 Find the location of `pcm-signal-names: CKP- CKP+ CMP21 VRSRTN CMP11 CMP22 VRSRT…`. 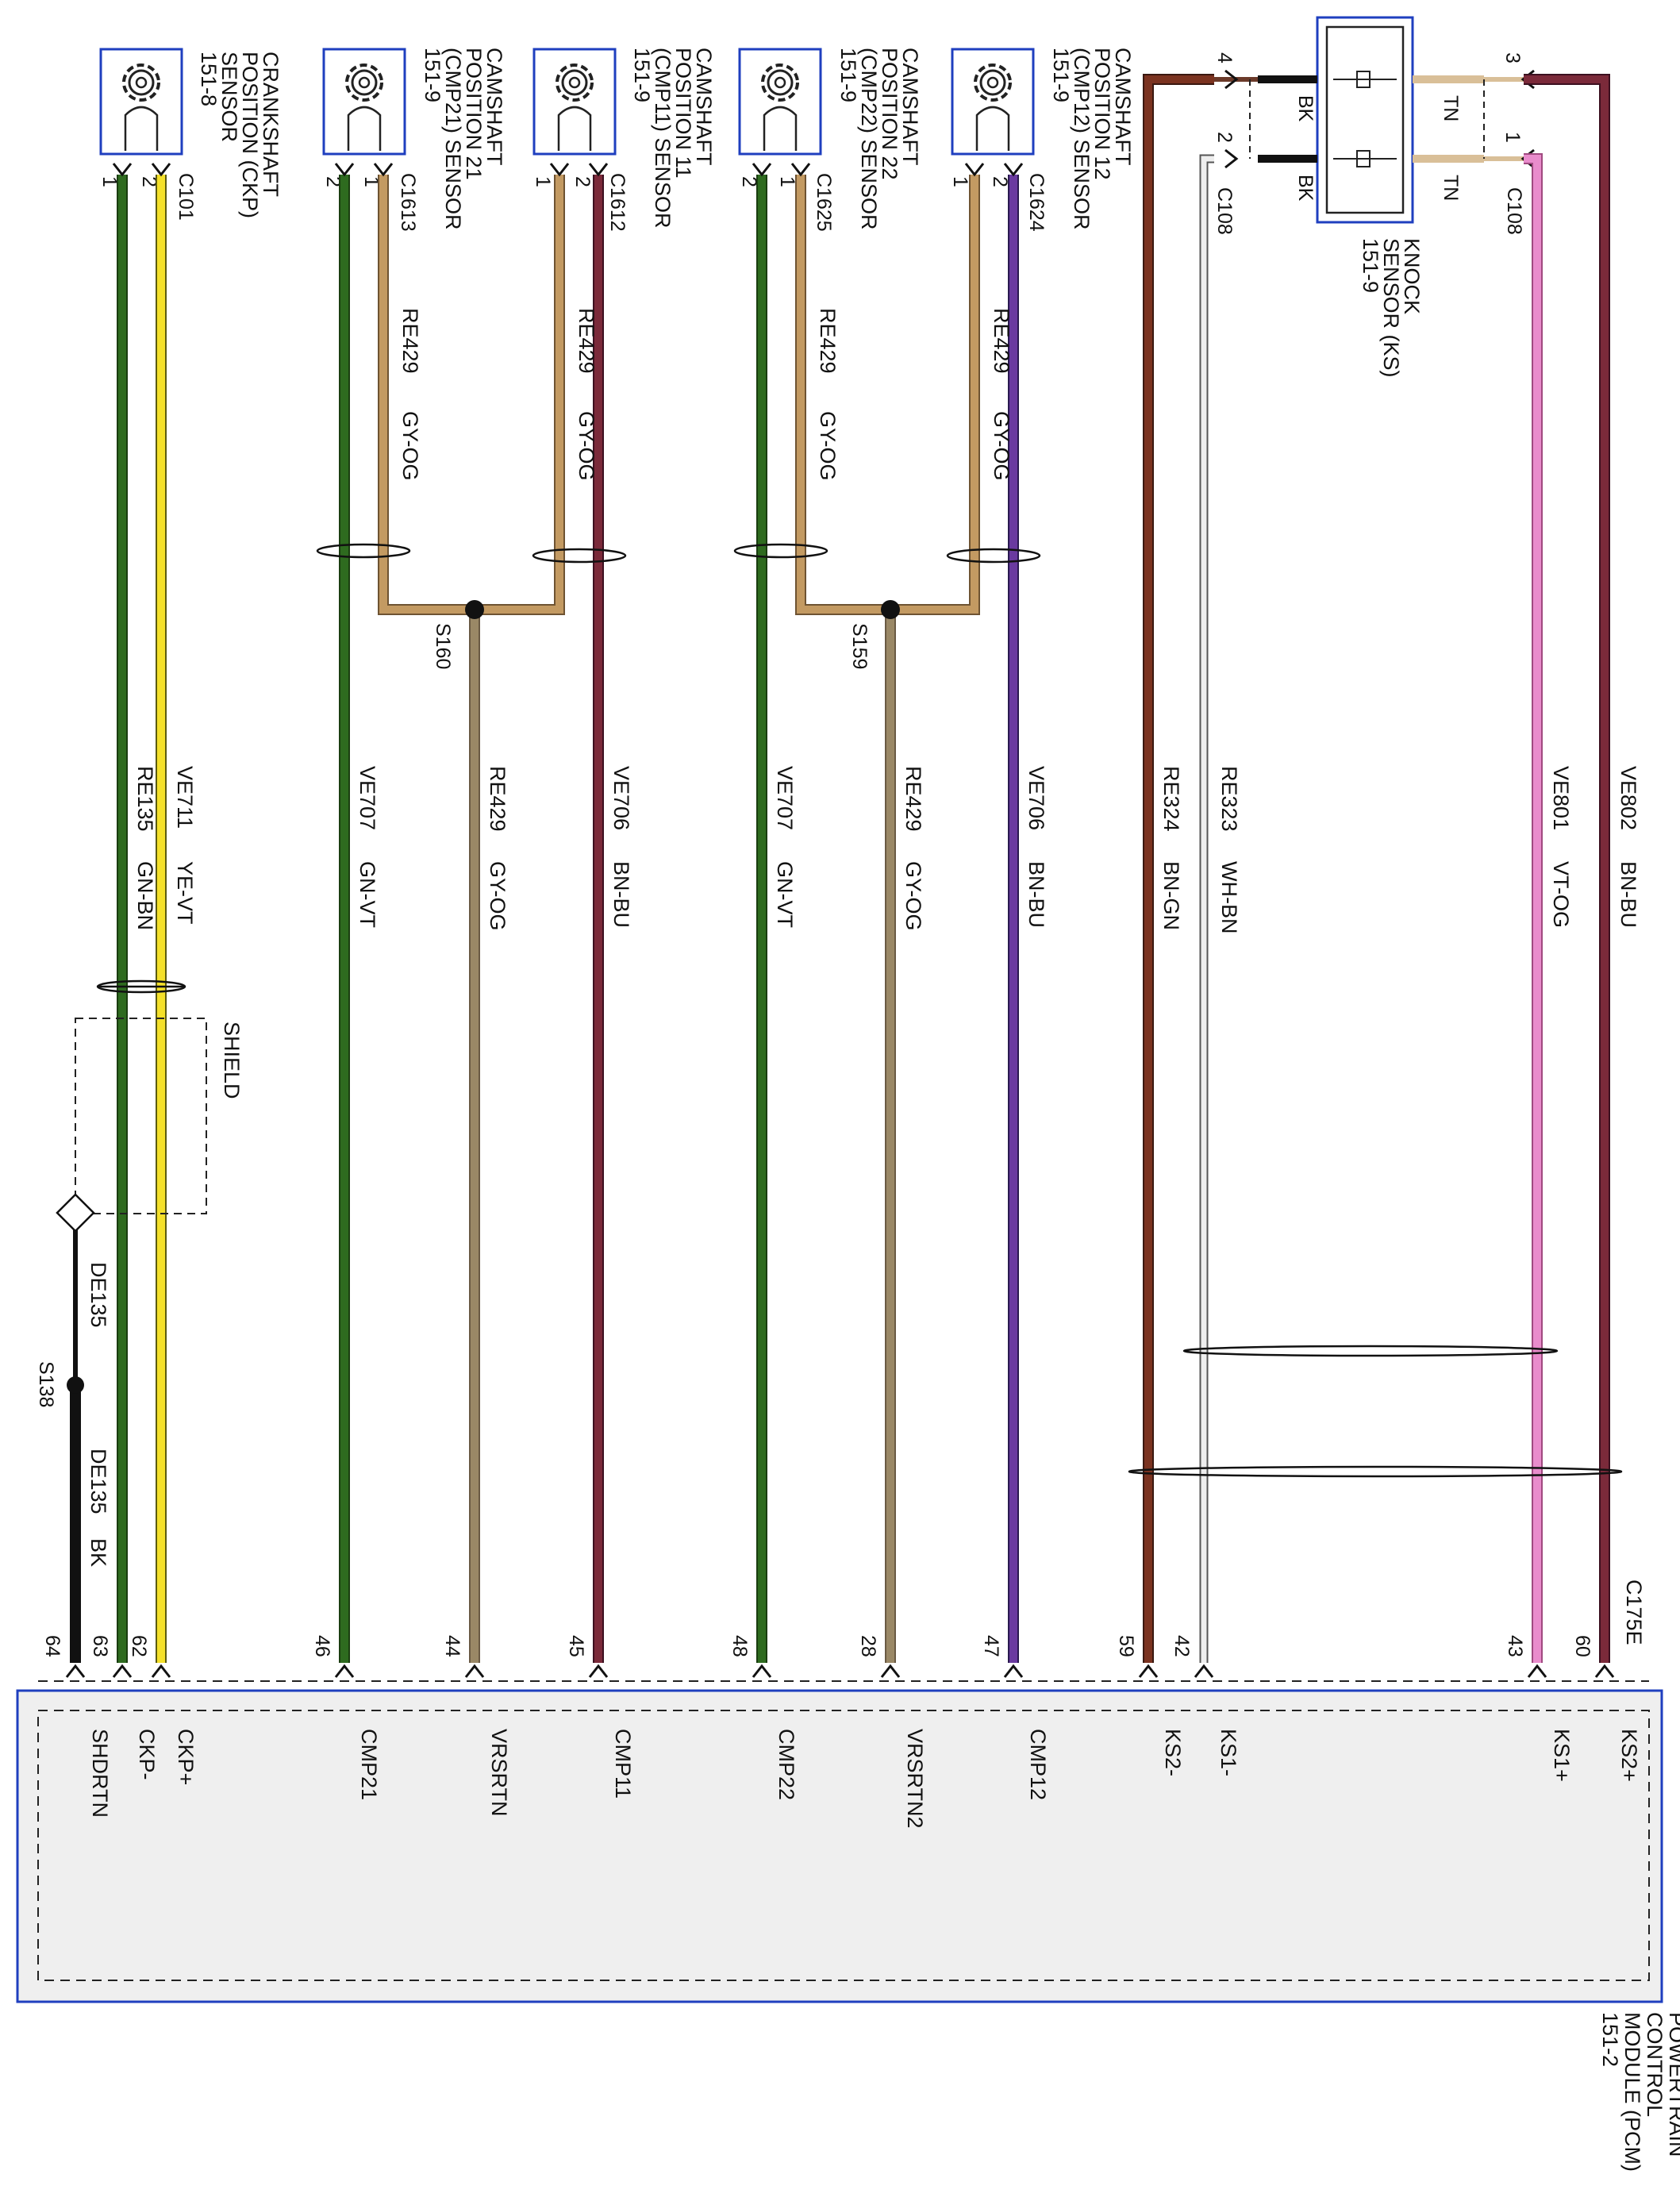

pcm-signal-names: CKP- CKP+ CMP21 VRSRTN CMP11 CMP22 VRSRT… is located at coordinates (864, 1779).